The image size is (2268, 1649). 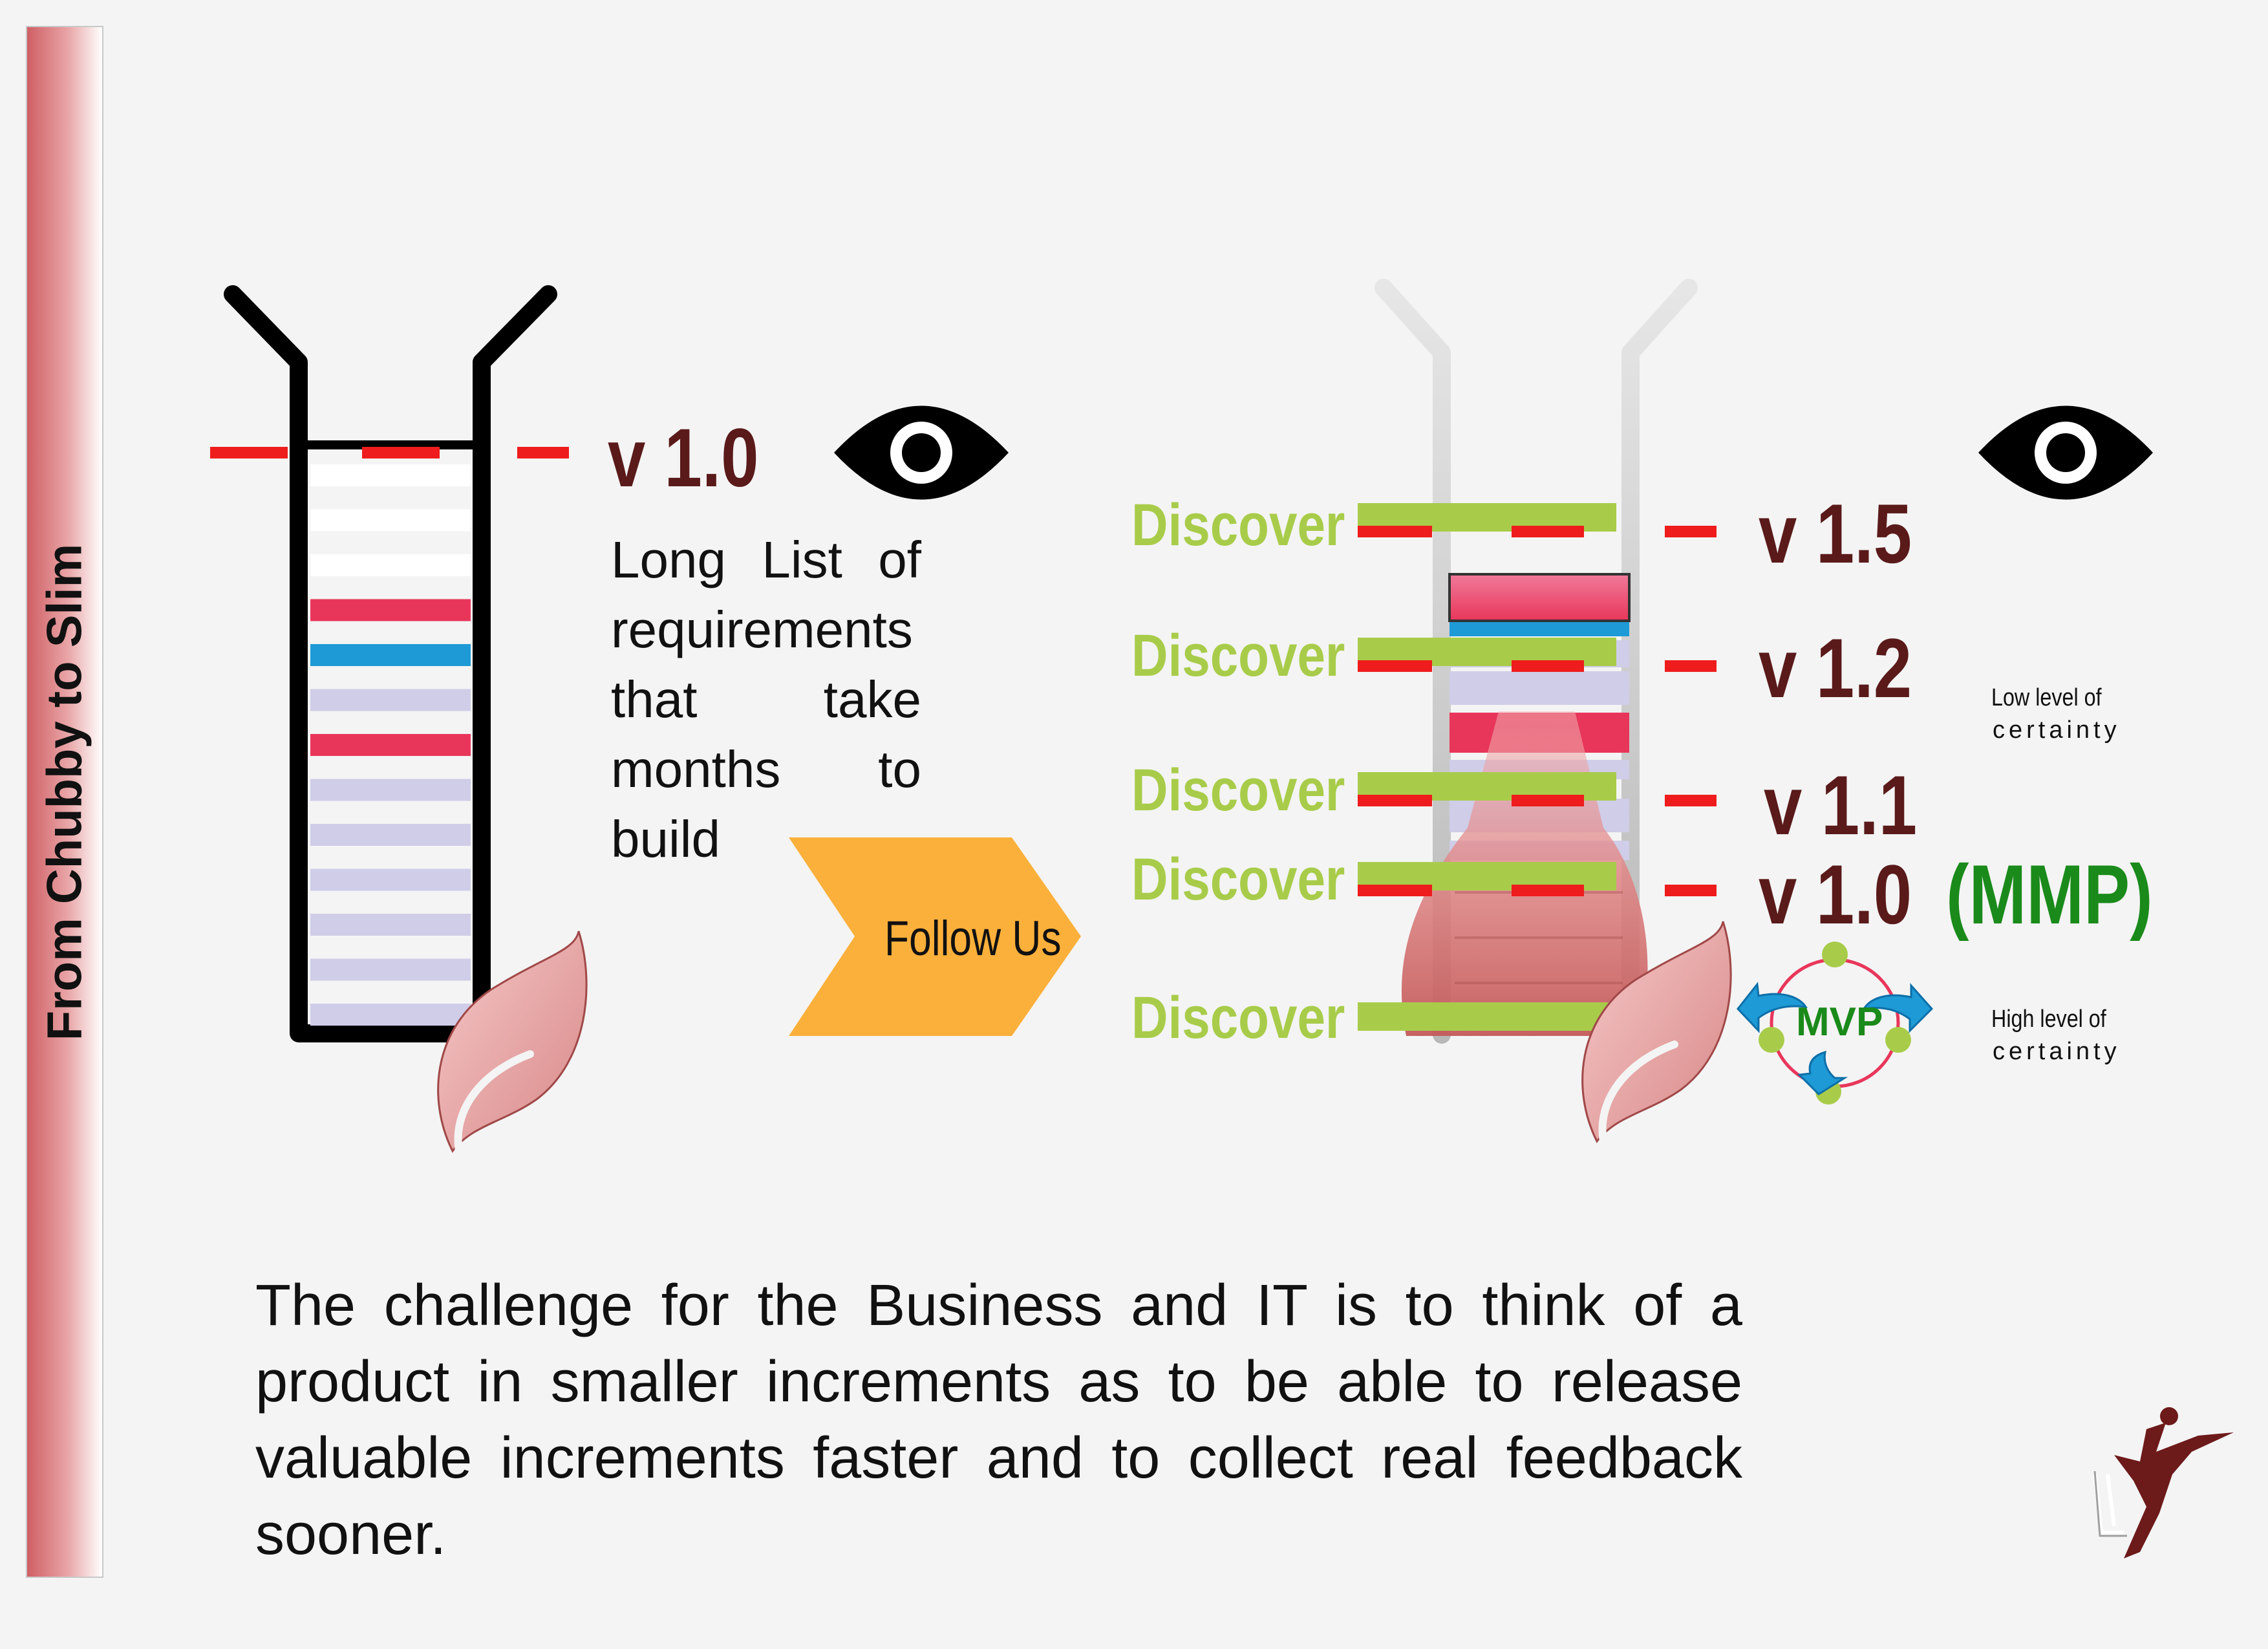 I want to click on left-version-label: v 1.0, so click(x=683, y=458).